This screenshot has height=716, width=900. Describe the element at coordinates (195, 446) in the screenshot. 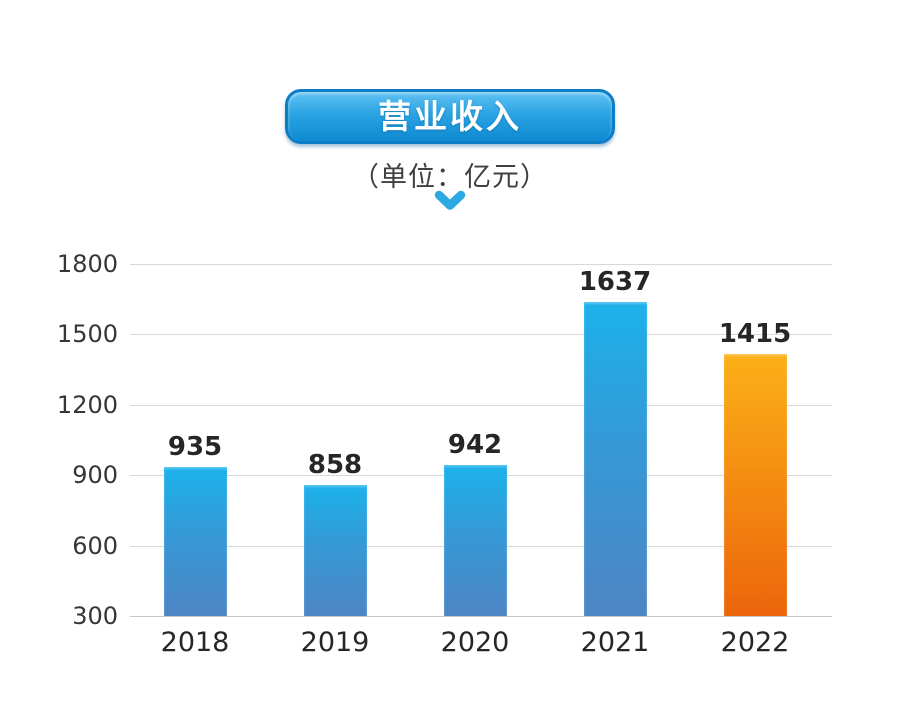

I see `bar-value-label: 935` at that location.